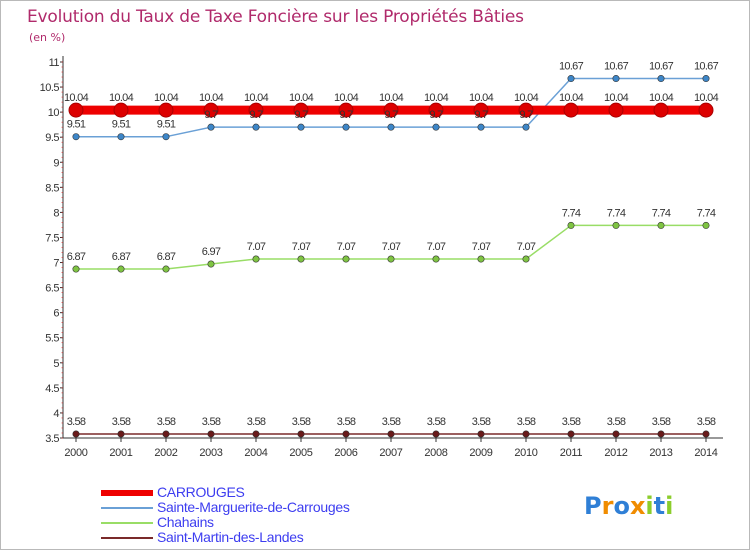 This screenshot has height=550, width=750. I want to click on legend-item: CARROUGES, so click(225, 492).